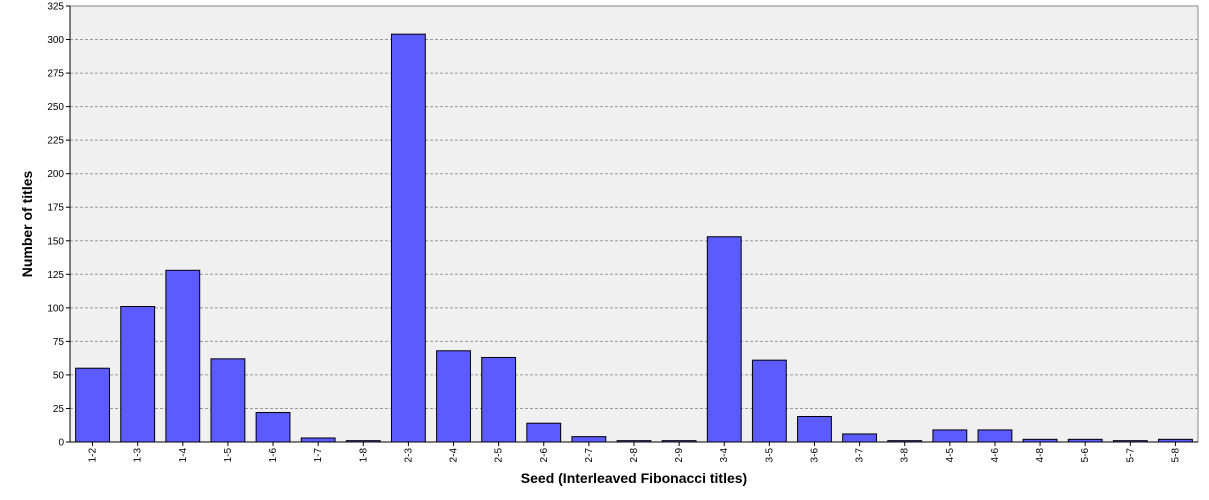 Image resolution: width=1209 pixels, height=500 pixels. What do you see at coordinates (93, 455) in the screenshot?
I see `x-tick-label: 1-2` at bounding box center [93, 455].